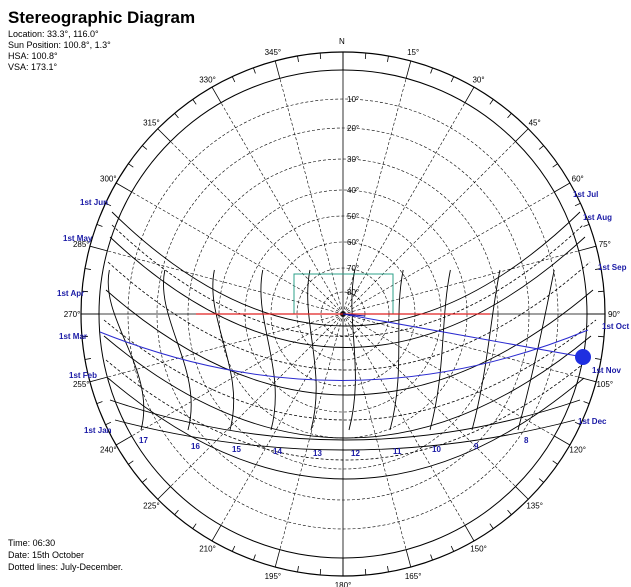 The height and width of the screenshot is (587, 631). I want to click on azimuth-label-345: 345°, so click(273, 52).